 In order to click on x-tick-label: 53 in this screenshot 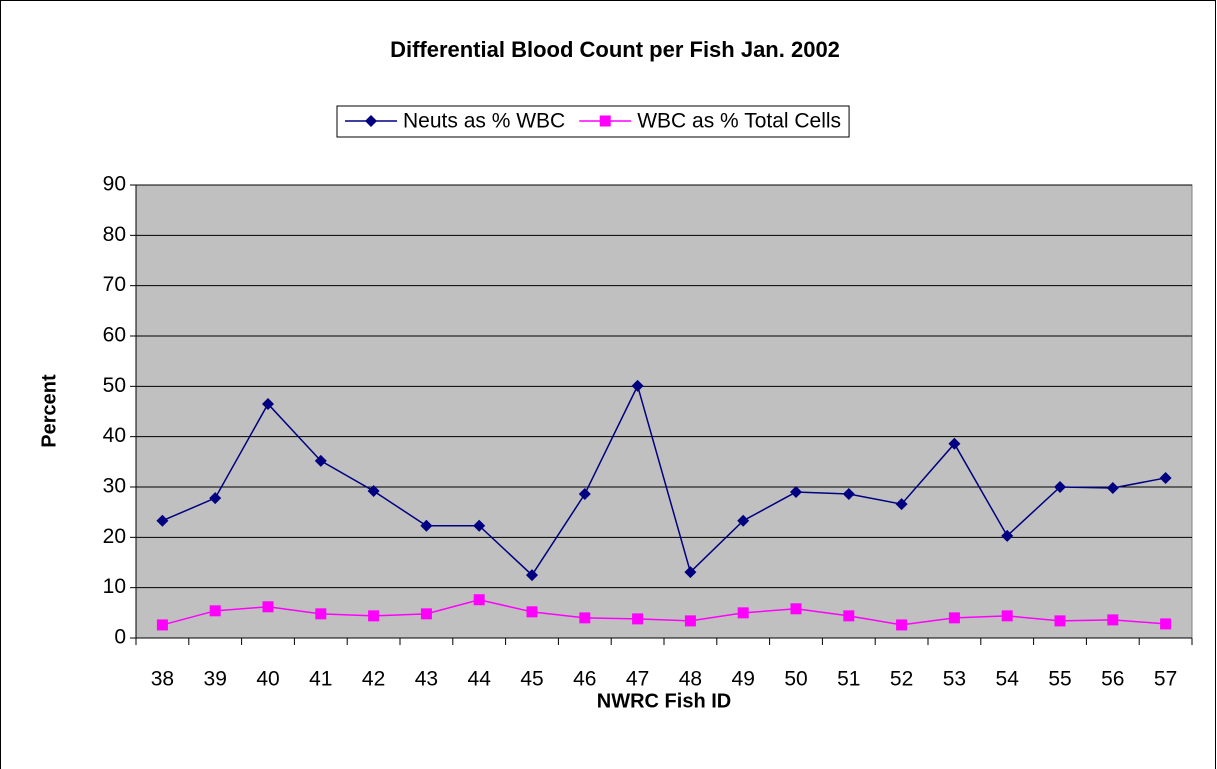, I will do `click(954, 679)`.